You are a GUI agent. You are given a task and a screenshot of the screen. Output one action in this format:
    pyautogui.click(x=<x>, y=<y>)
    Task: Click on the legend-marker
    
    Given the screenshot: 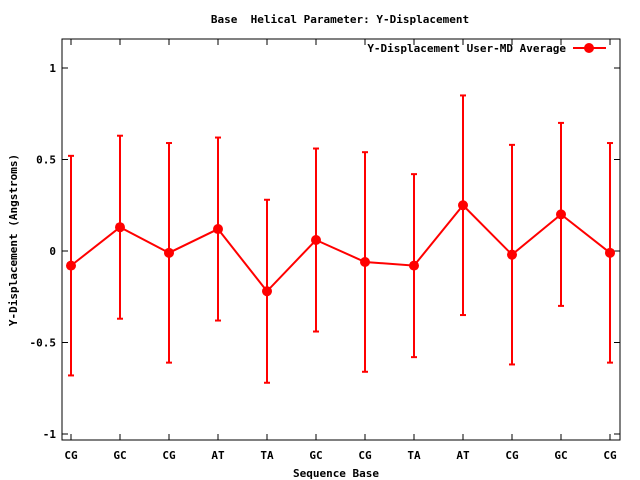 What is the action you would take?
    pyautogui.click(x=589, y=48)
    